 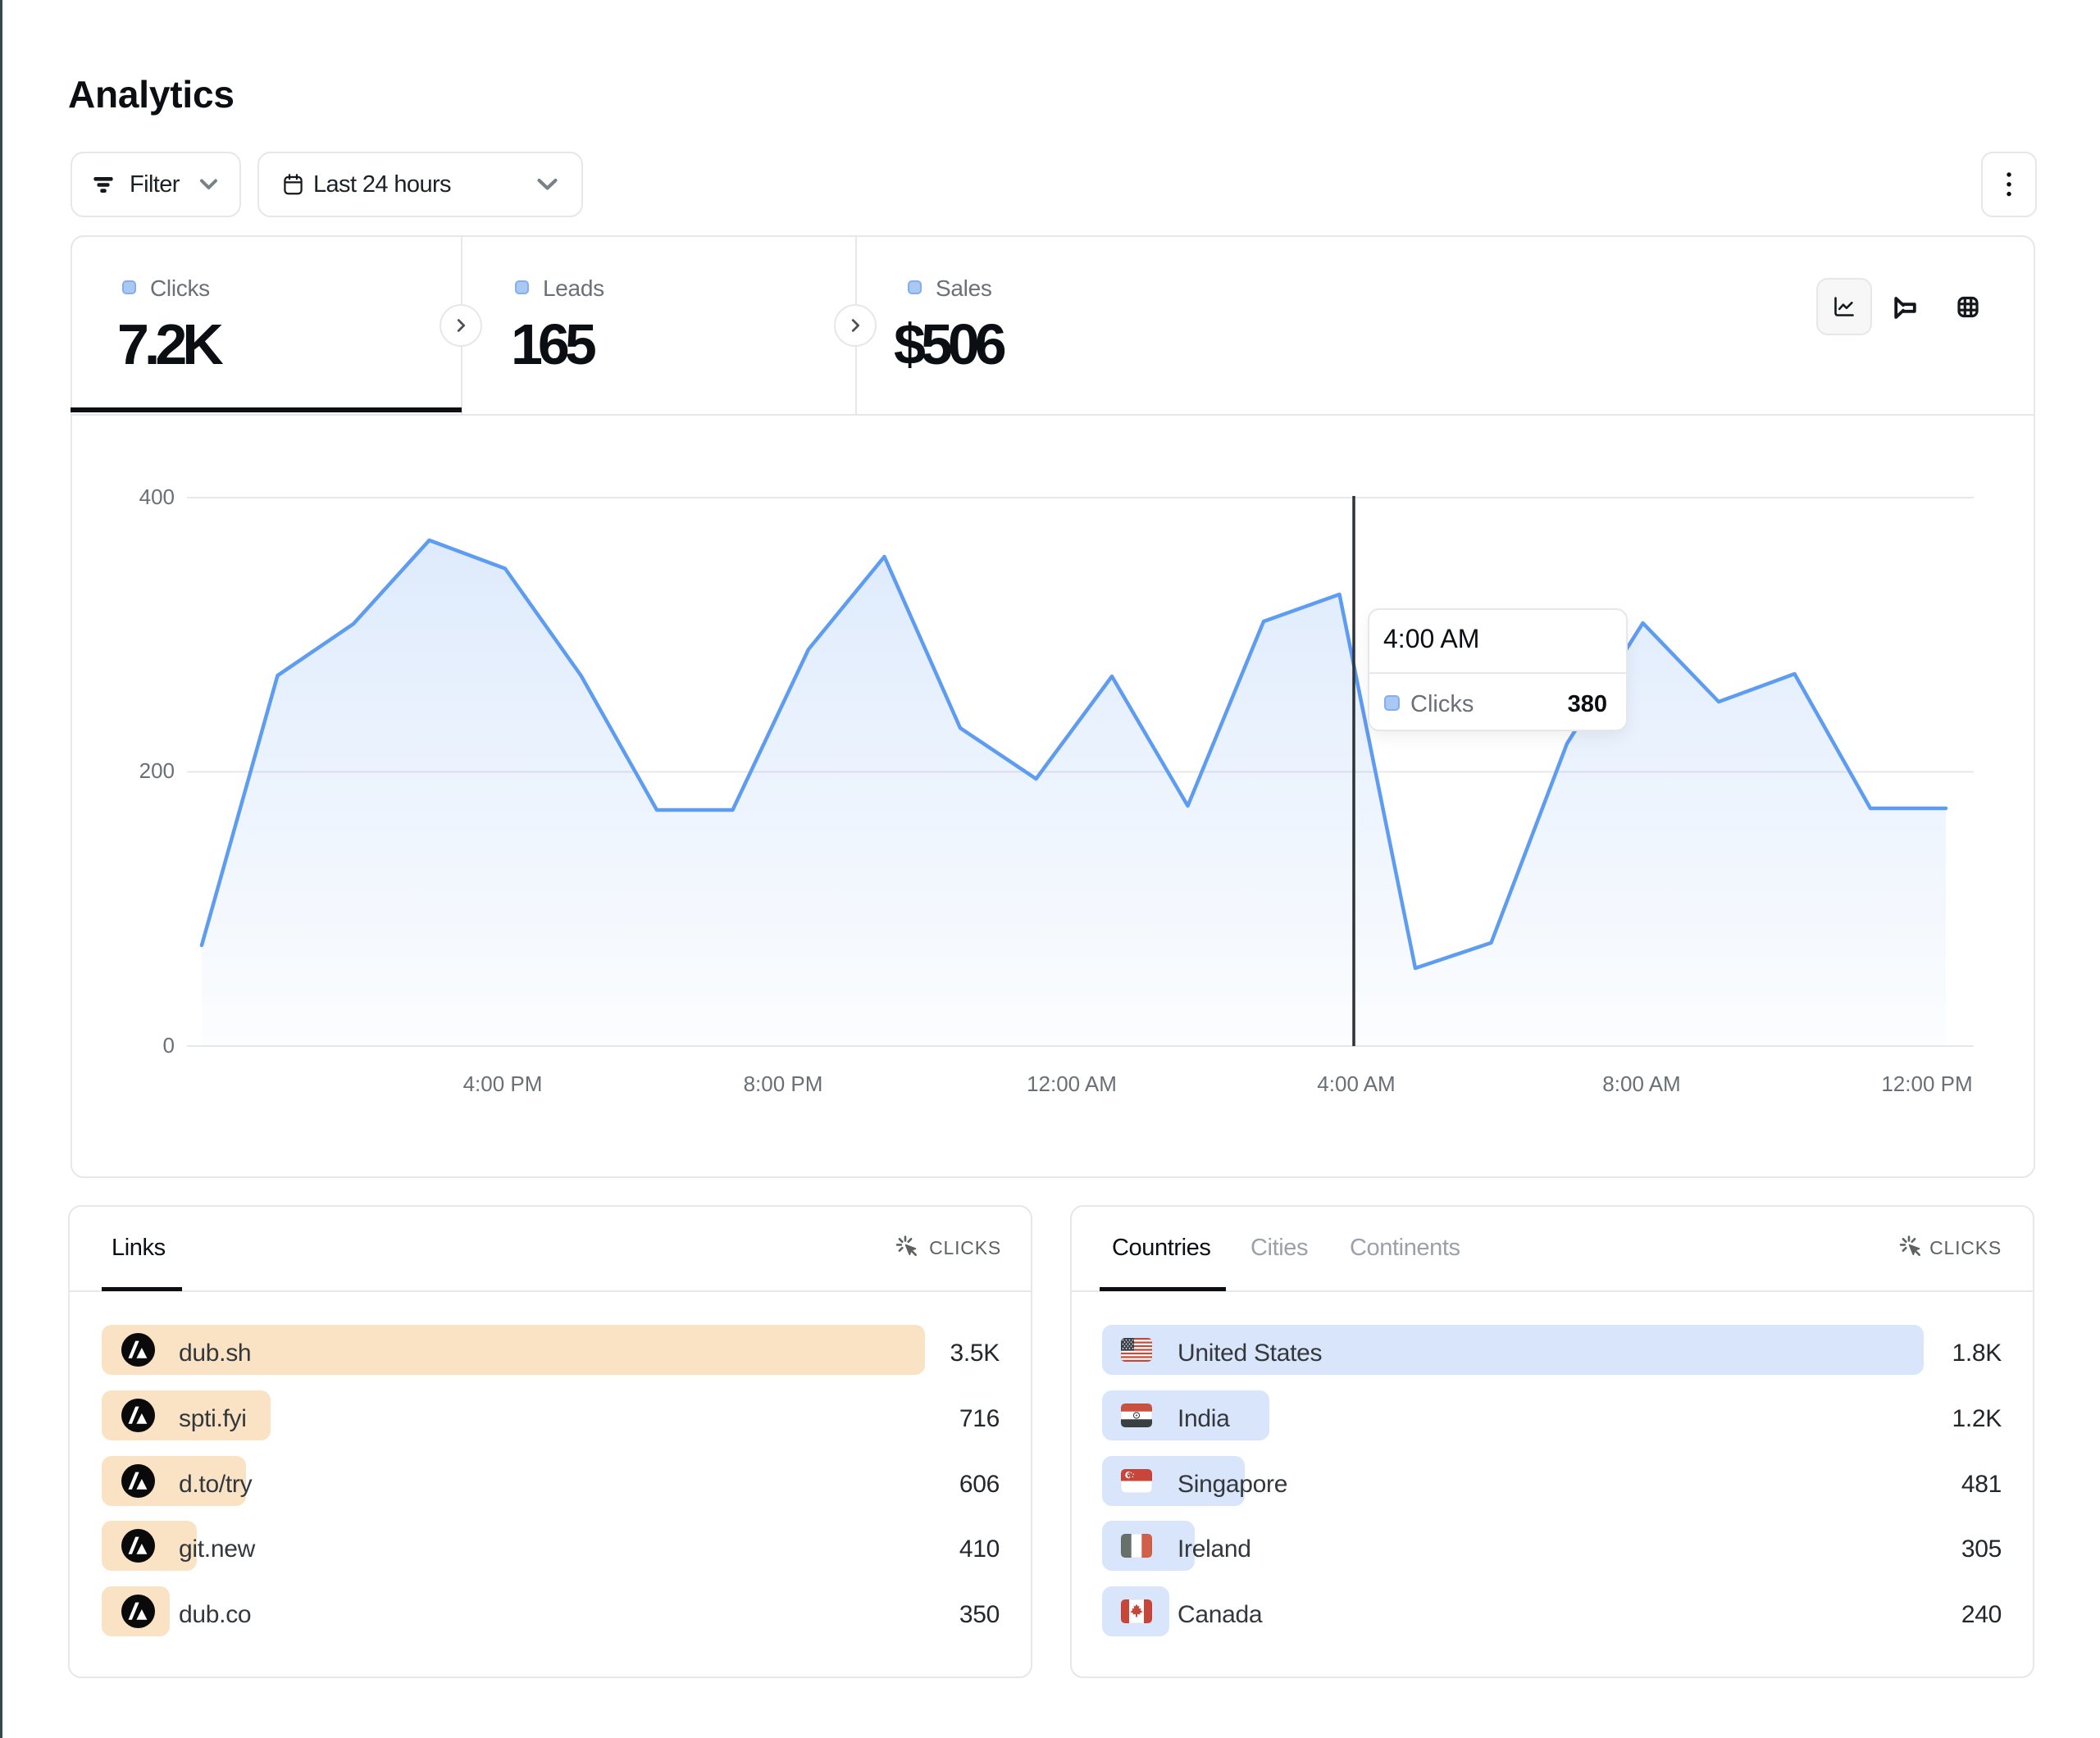 I want to click on svg-text: 0, so click(x=169, y=1045).